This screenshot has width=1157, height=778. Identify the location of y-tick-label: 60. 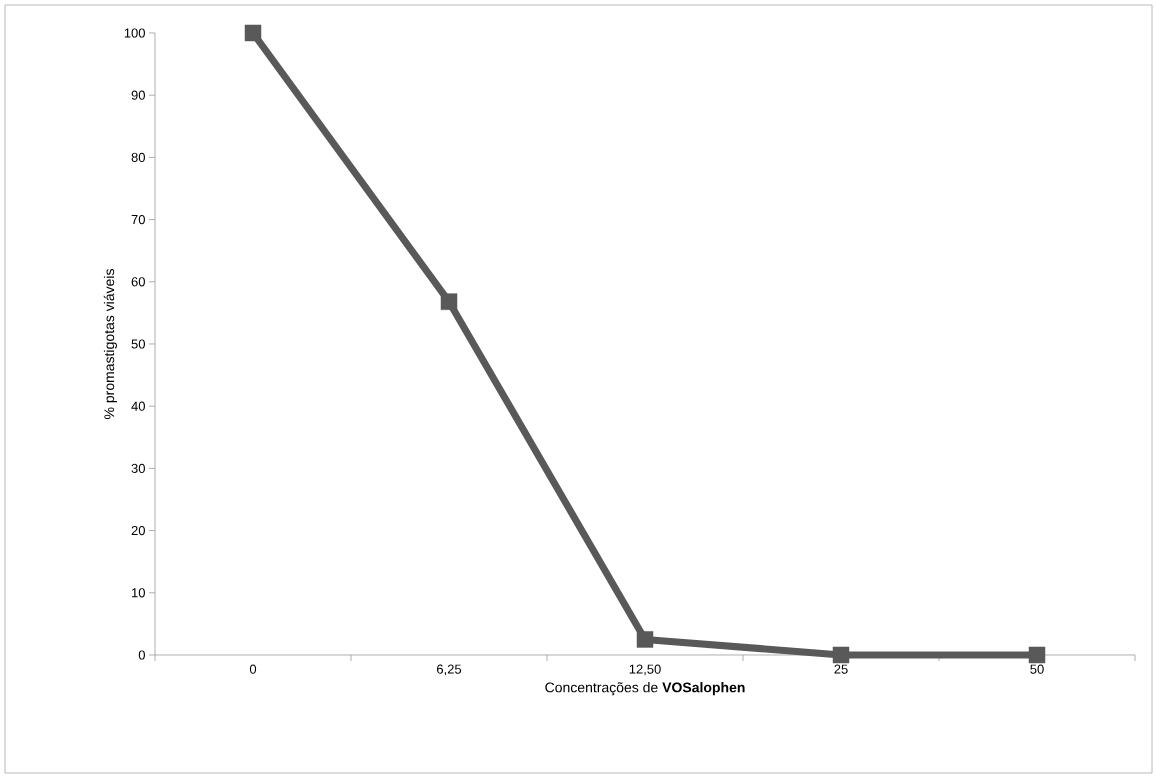
(138, 282).